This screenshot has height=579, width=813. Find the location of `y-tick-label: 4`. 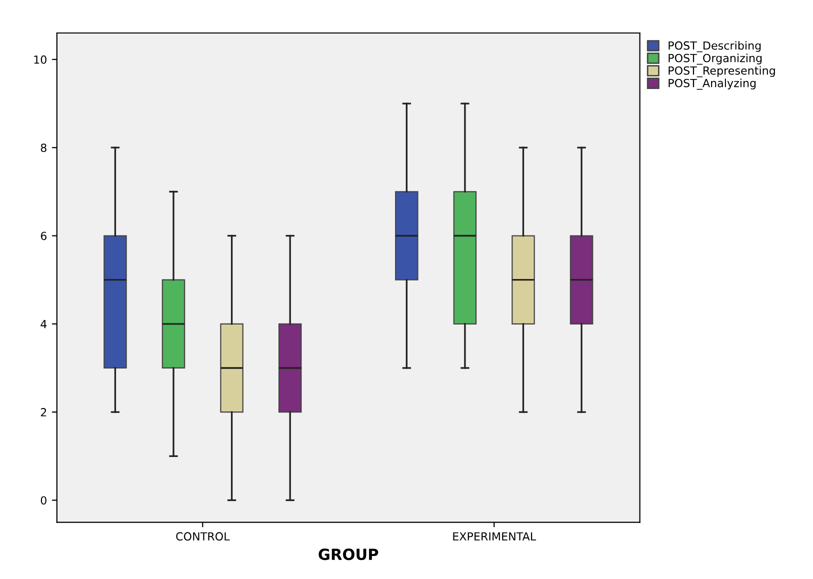

y-tick-label: 4 is located at coordinates (43, 324).